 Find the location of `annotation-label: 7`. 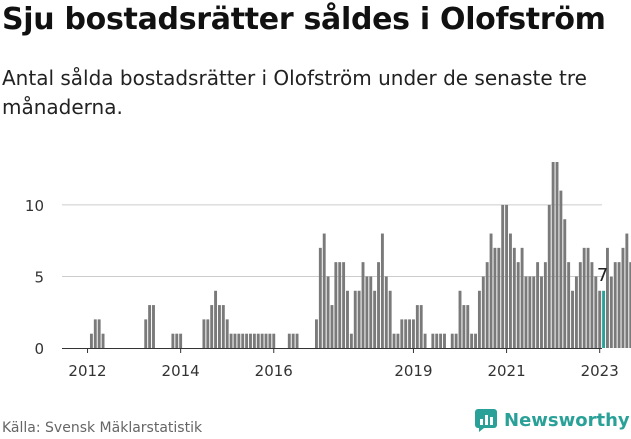

annotation-label: 7 is located at coordinates (602, 275).